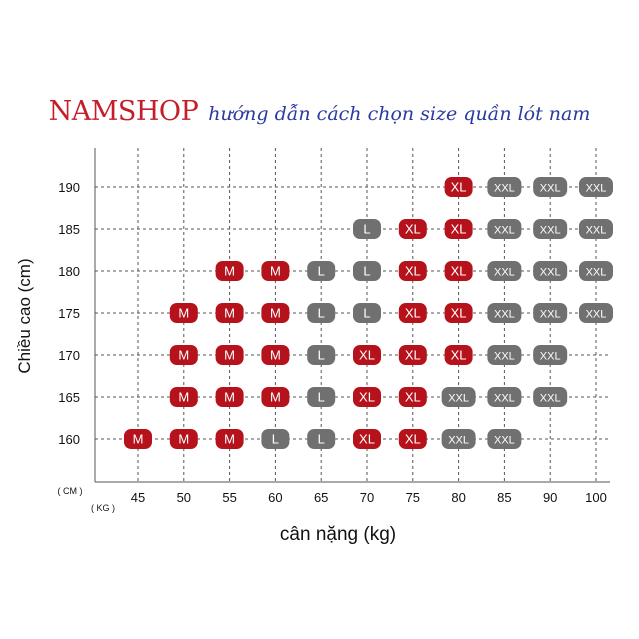  What do you see at coordinates (596, 497) in the screenshot?
I see `x-tick-label: 100` at bounding box center [596, 497].